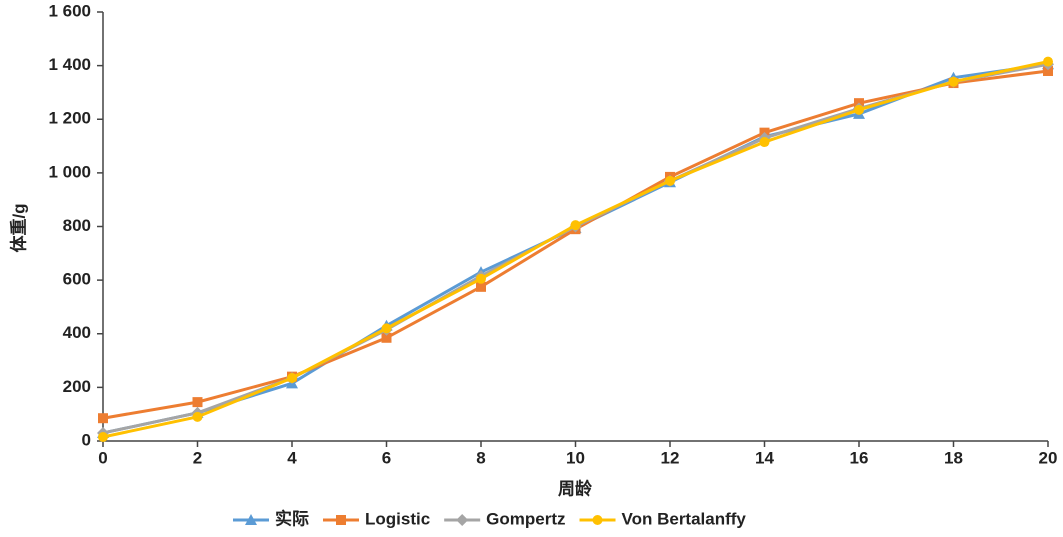 This screenshot has height=537, width=1063. I want to click on y-tick-label: 1 000, so click(69, 171).